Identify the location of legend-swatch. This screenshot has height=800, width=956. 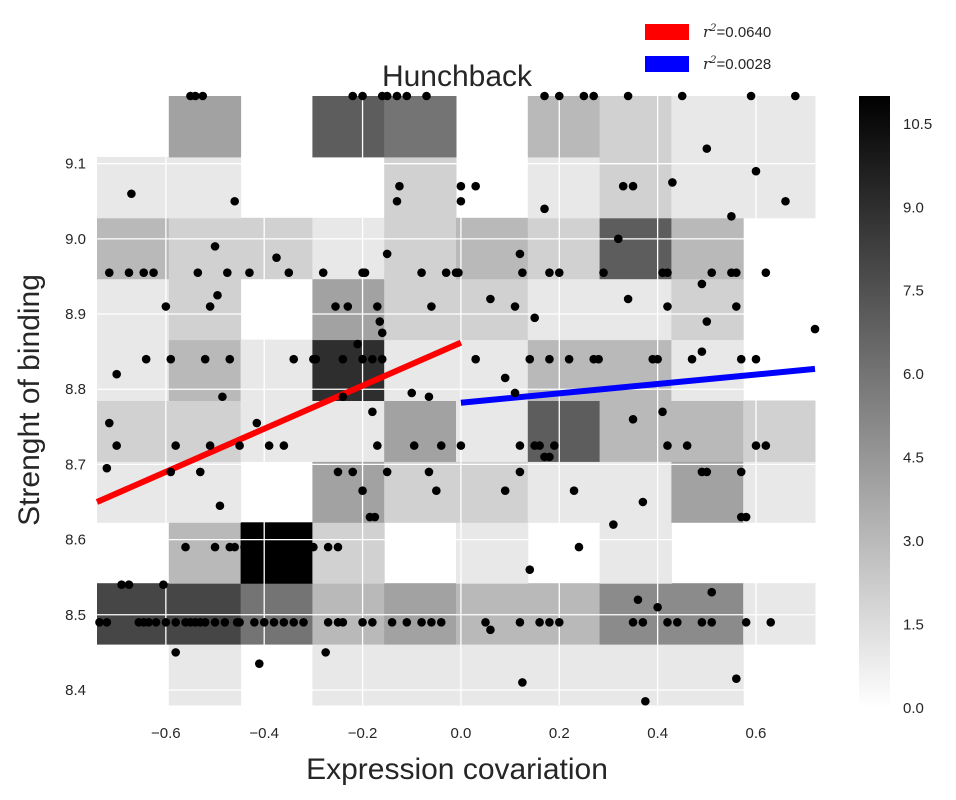
(667, 32).